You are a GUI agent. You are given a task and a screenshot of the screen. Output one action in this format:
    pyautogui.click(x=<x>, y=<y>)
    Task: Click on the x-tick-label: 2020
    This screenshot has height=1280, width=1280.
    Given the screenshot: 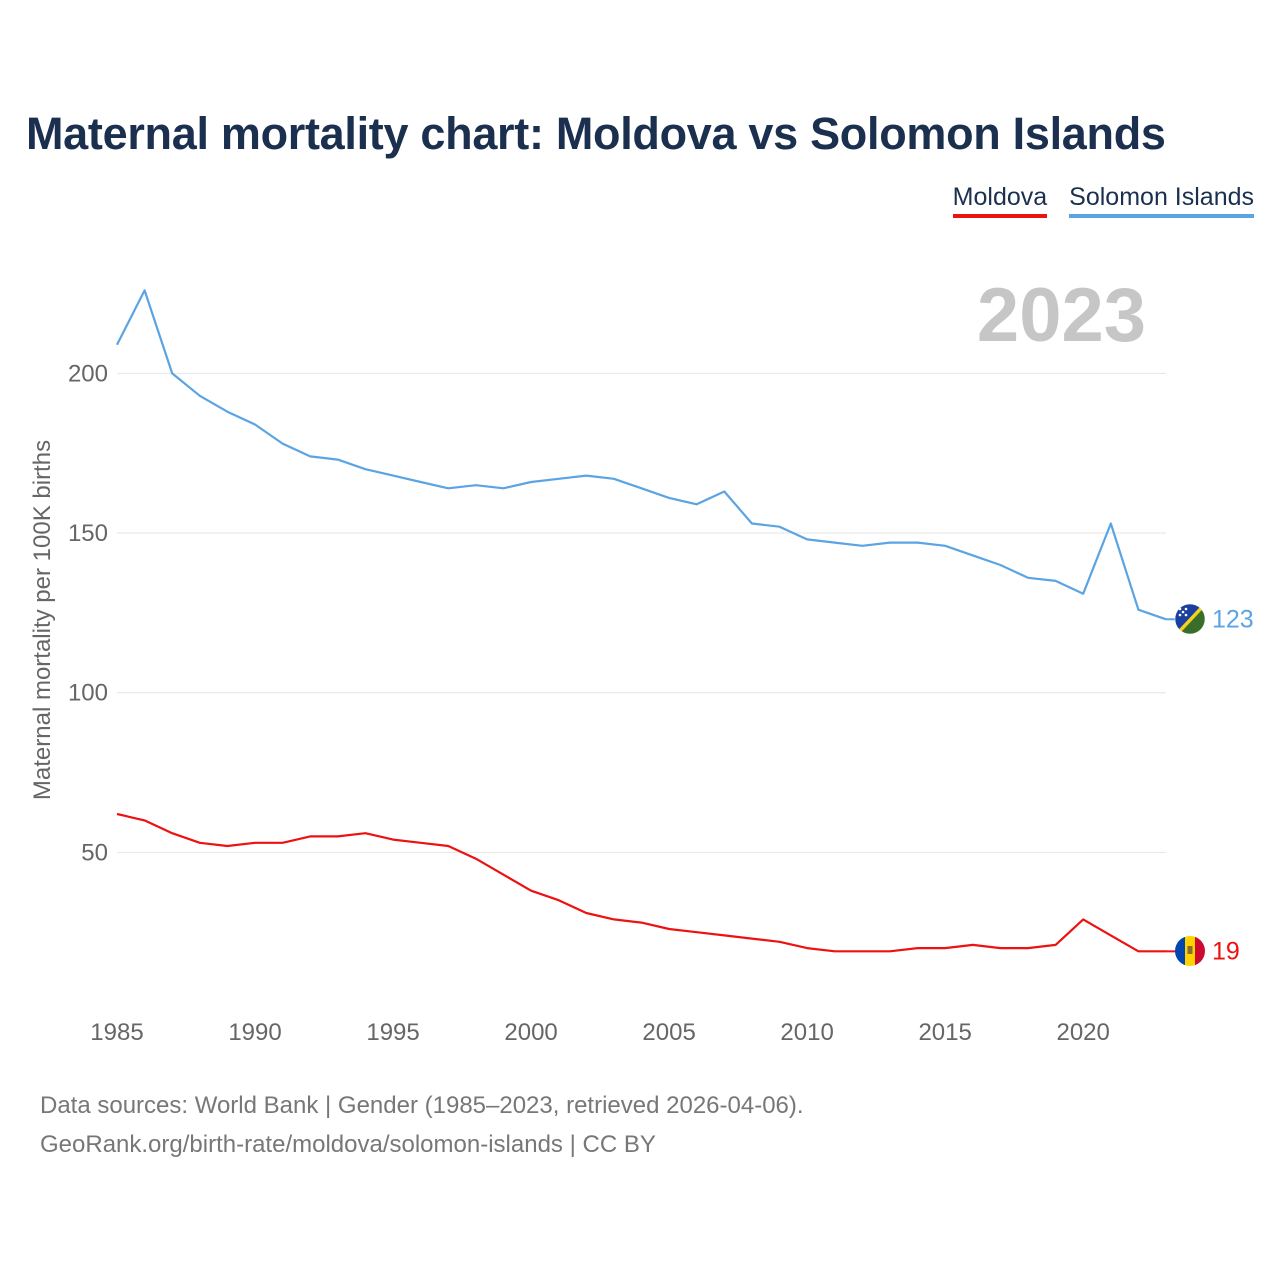 What is the action you would take?
    pyautogui.click(x=1082, y=1032)
    